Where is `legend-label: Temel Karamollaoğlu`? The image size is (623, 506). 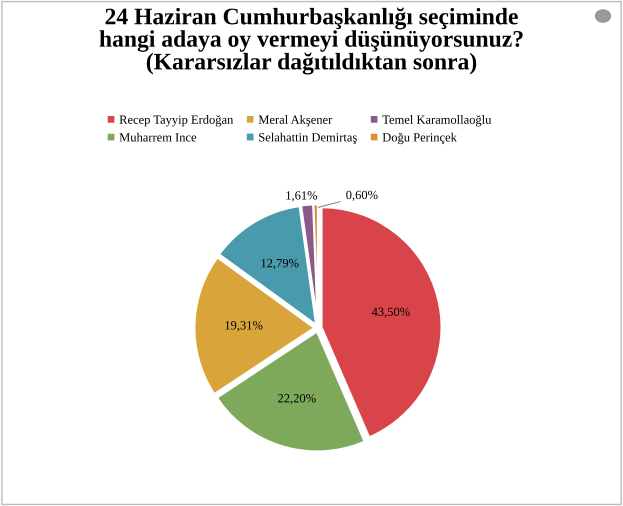
legend-label: Temel Karamollaoğlu is located at coordinates (437, 120).